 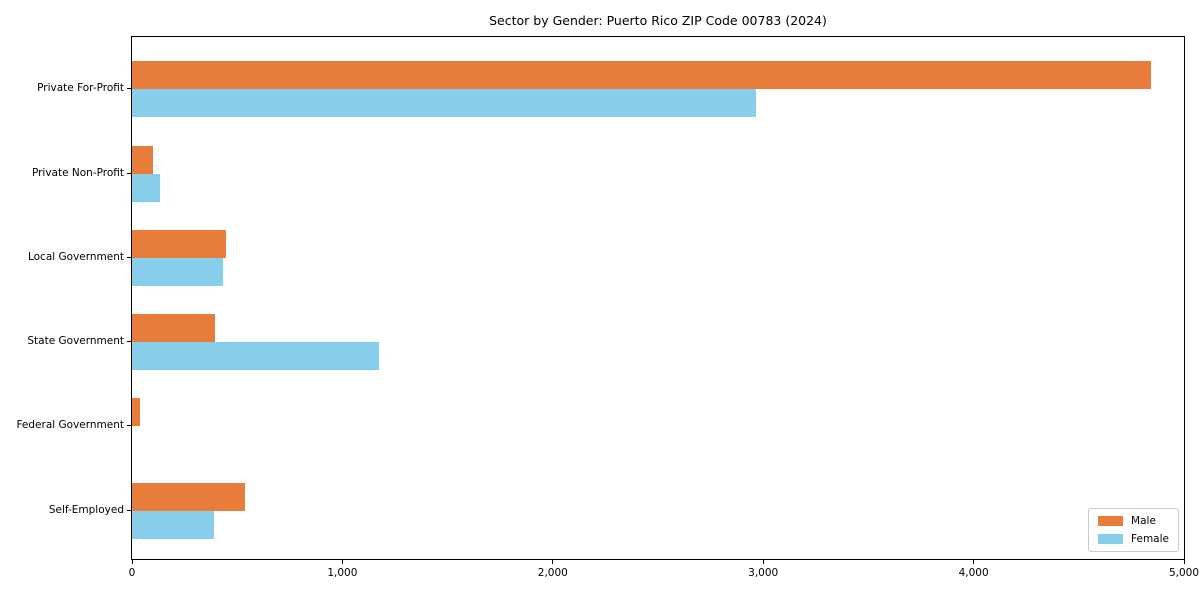 What do you see at coordinates (1111, 539) in the screenshot?
I see `female-swatch` at bounding box center [1111, 539].